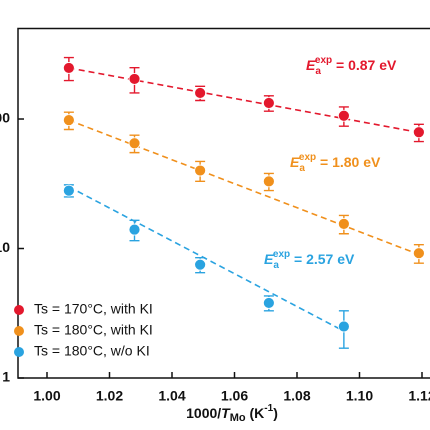 The height and width of the screenshot is (430, 430). Describe the element at coordinates (419, 396) in the screenshot. I see `x-tick-label: 1.12` at that location.